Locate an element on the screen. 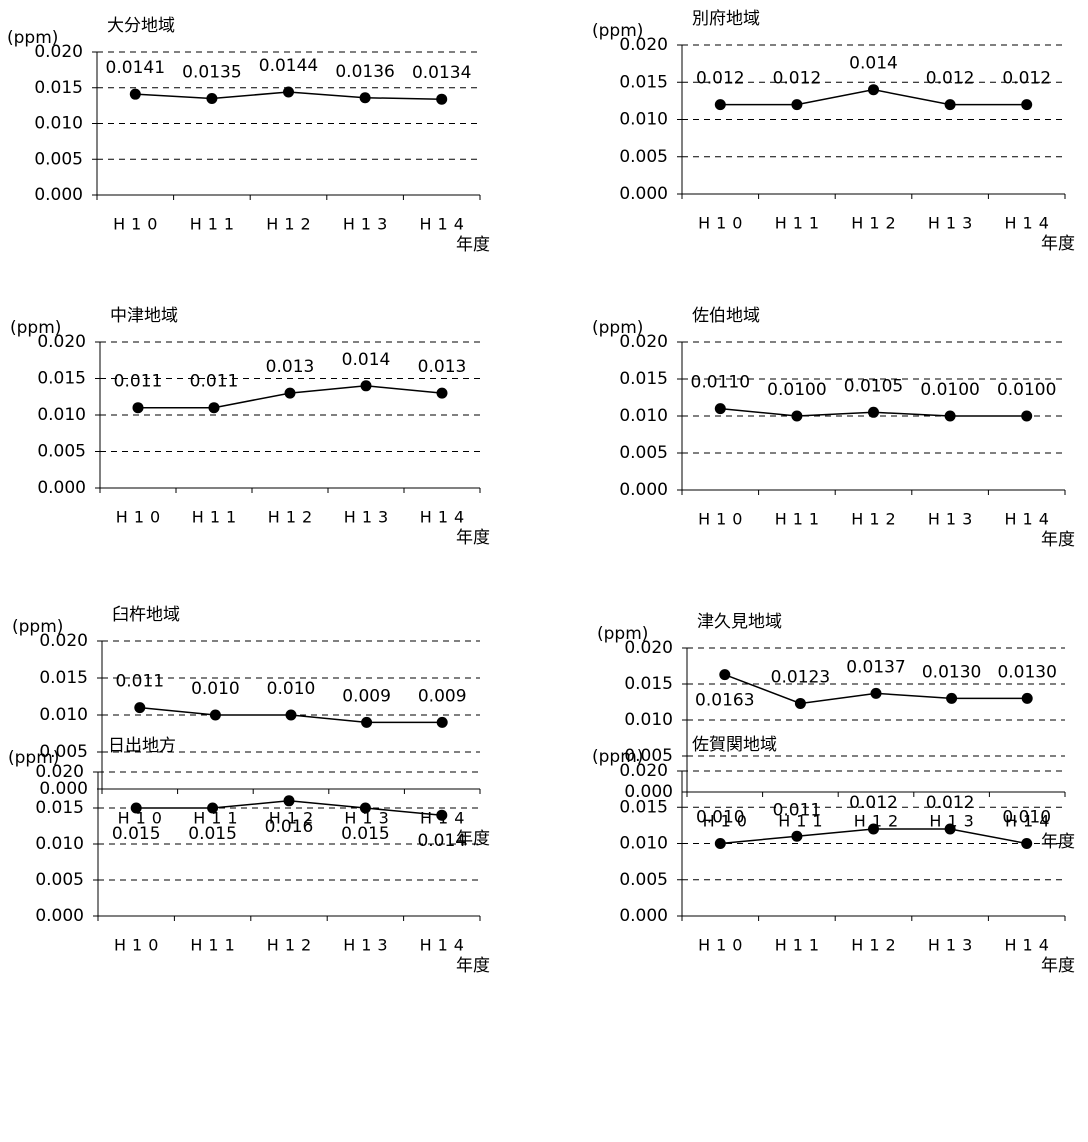  data-label: 0.0144 is located at coordinates (288, 66).